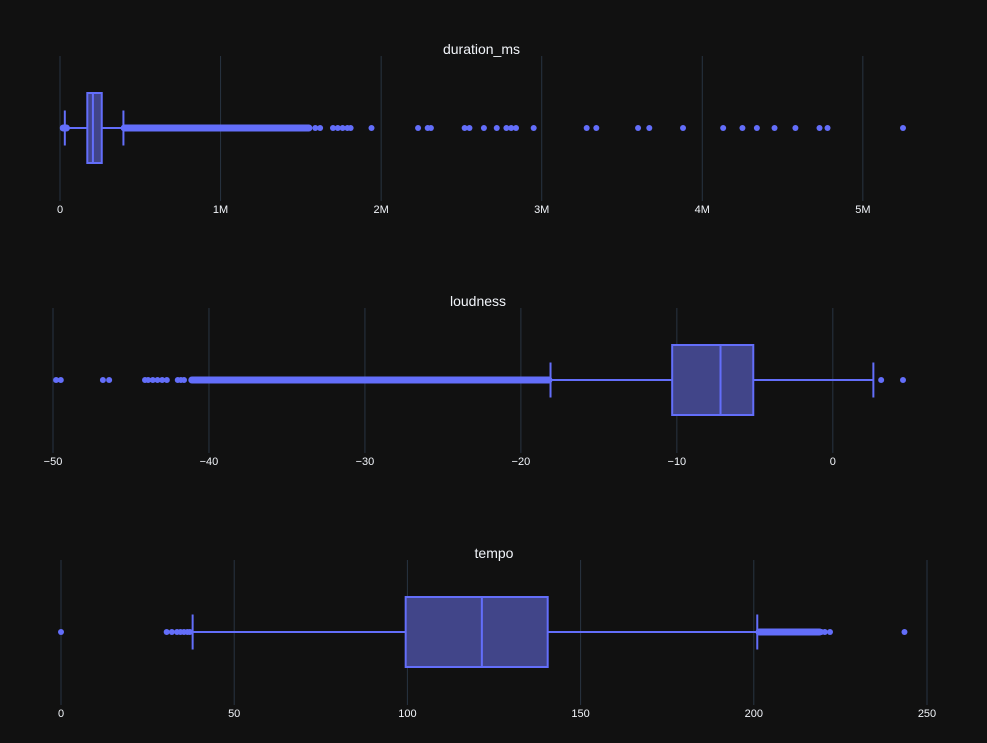 This screenshot has width=987, height=743. Describe the element at coordinates (220, 210) in the screenshot. I see `x-tick-label: 1M` at that location.